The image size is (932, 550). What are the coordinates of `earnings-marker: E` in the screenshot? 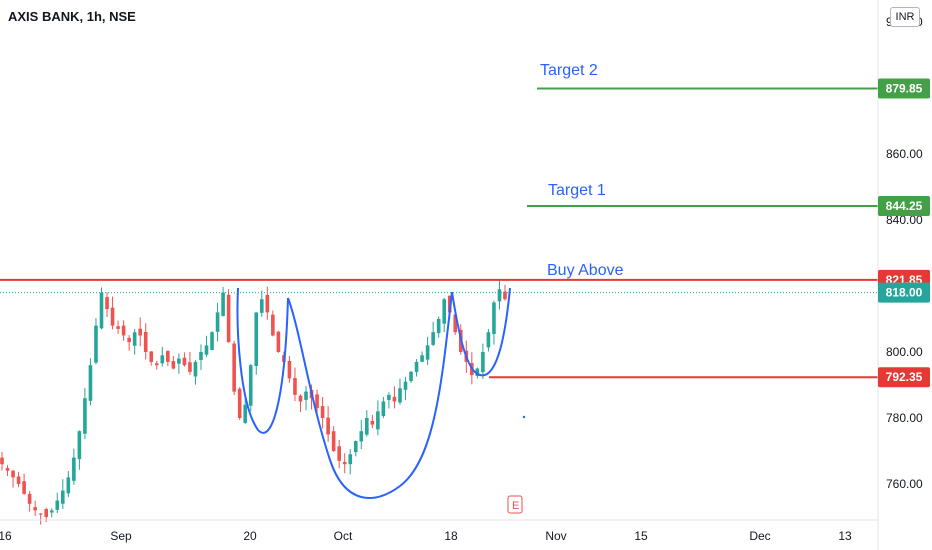 It's located at (515, 504).